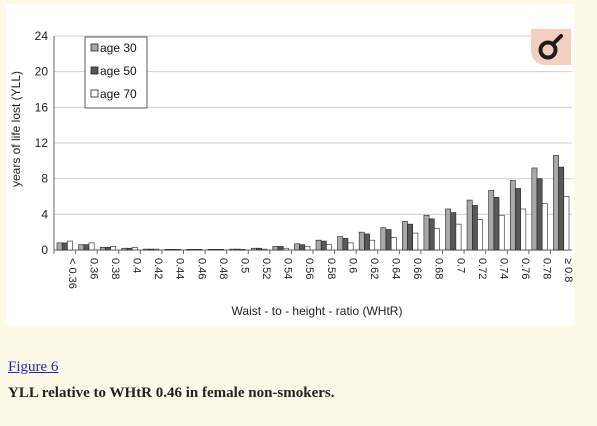 This screenshot has height=426, width=597. I want to click on y-axis-label: years of life lost (YLL), so click(16, 129).